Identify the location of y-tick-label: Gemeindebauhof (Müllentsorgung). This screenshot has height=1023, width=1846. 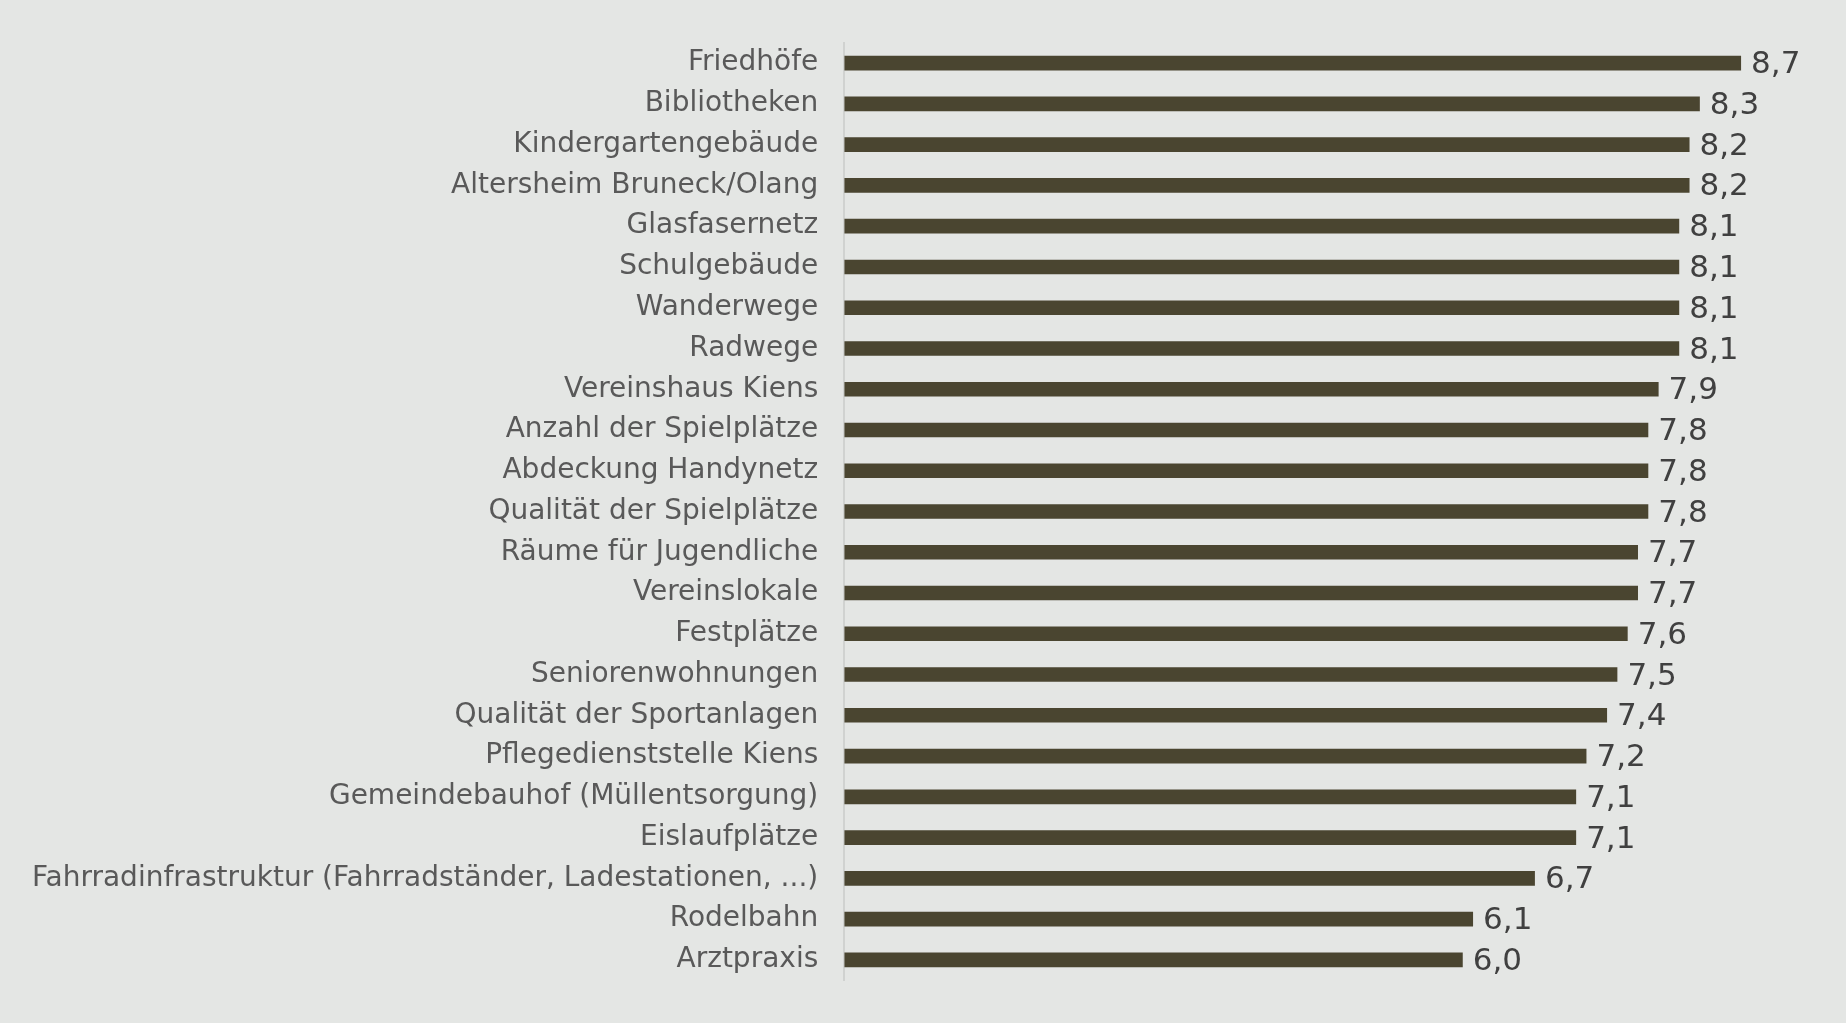
(573, 795).